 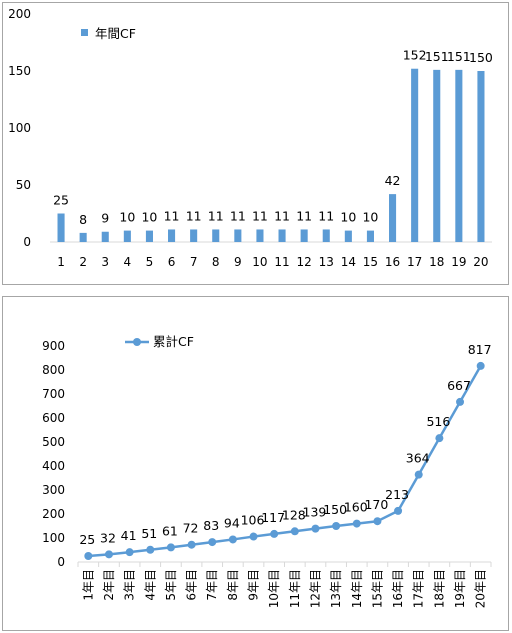 I want to click on y-tick-label: 500, so click(x=53, y=442).